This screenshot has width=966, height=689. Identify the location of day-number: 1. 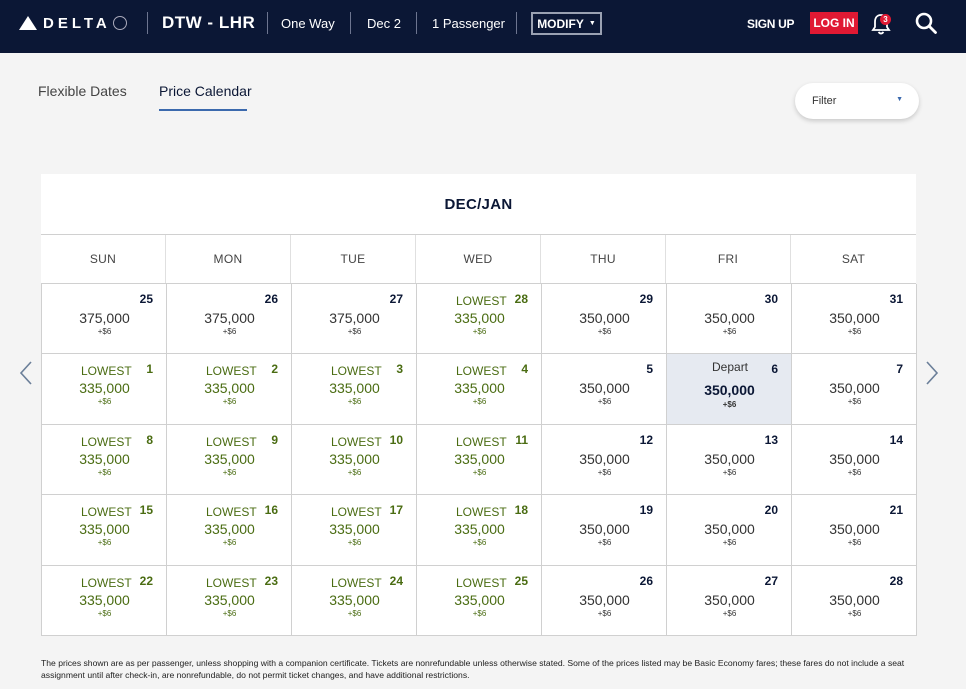
(149, 369).